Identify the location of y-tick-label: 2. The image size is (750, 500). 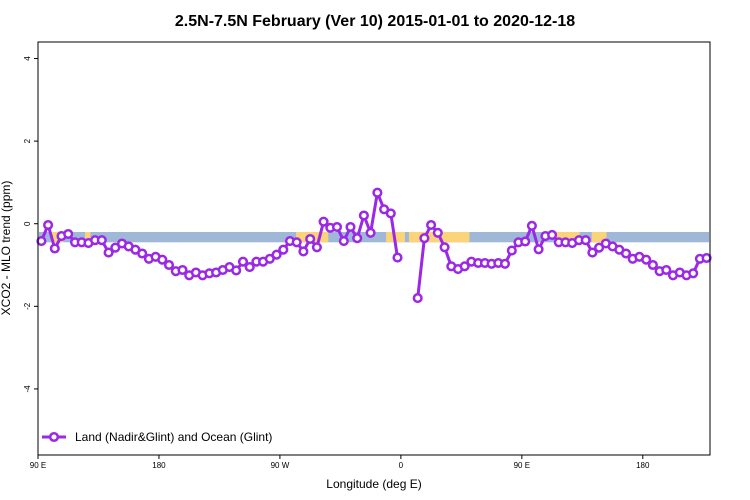
(27, 140).